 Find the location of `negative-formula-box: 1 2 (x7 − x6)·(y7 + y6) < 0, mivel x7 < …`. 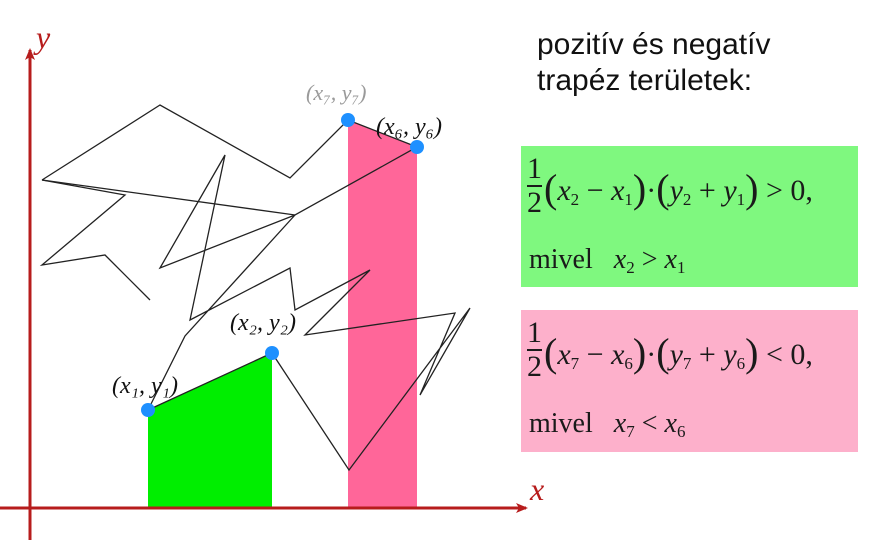

negative-formula-box: 1 2 (x7 − x6)·(y7 + y6) < 0, mivel x7 < … is located at coordinates (689, 381).